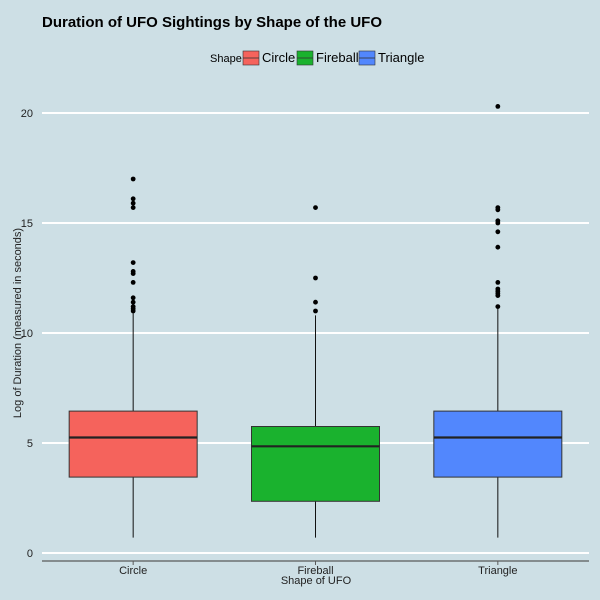 The image size is (600, 600). Describe the element at coordinates (315, 371) in the screenshot. I see `box-group-fireball` at that location.